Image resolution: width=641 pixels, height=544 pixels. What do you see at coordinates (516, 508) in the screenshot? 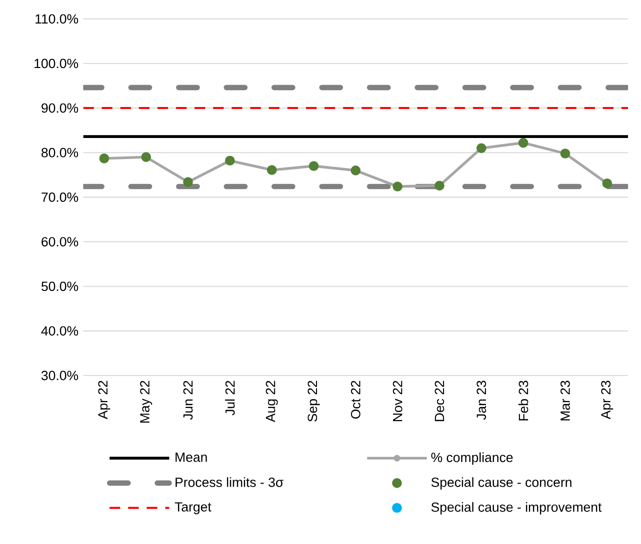
I see `legend-label: Special cause - improvement` at bounding box center [516, 508].